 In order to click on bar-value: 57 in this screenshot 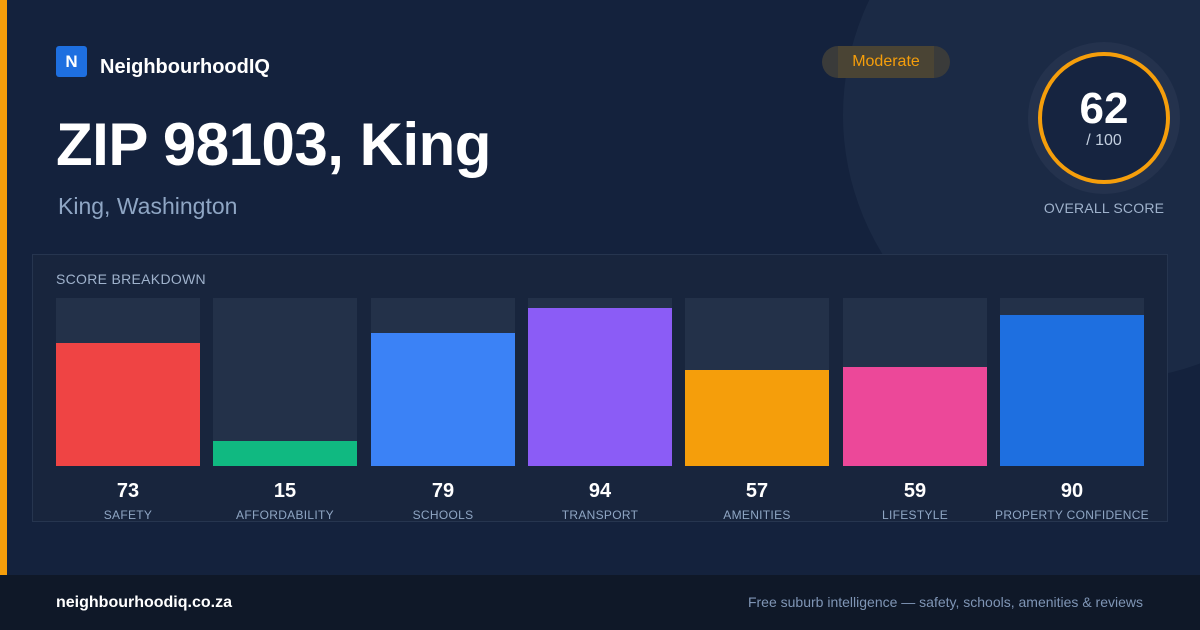, I will do `click(757, 491)`.